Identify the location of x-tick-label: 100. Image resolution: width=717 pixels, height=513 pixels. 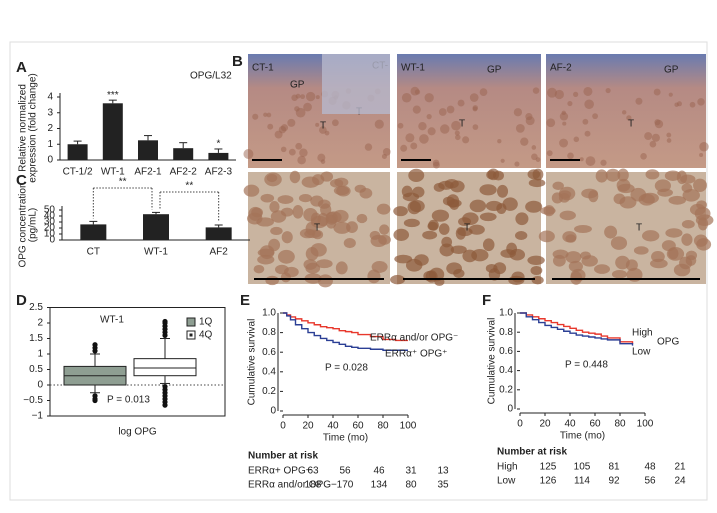
(645, 424).